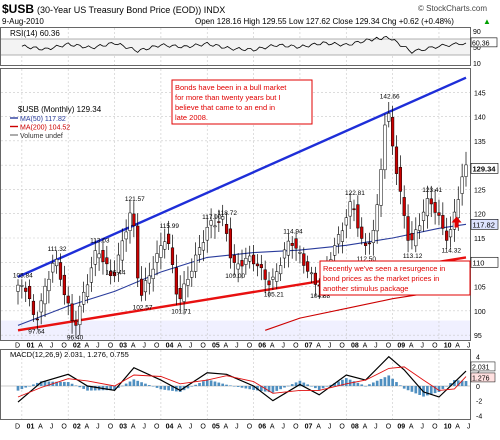 This screenshot has height=440, width=500. What do you see at coordinates (244, 45) in the screenshot?
I see `rsi-line` at bounding box center [244, 45].